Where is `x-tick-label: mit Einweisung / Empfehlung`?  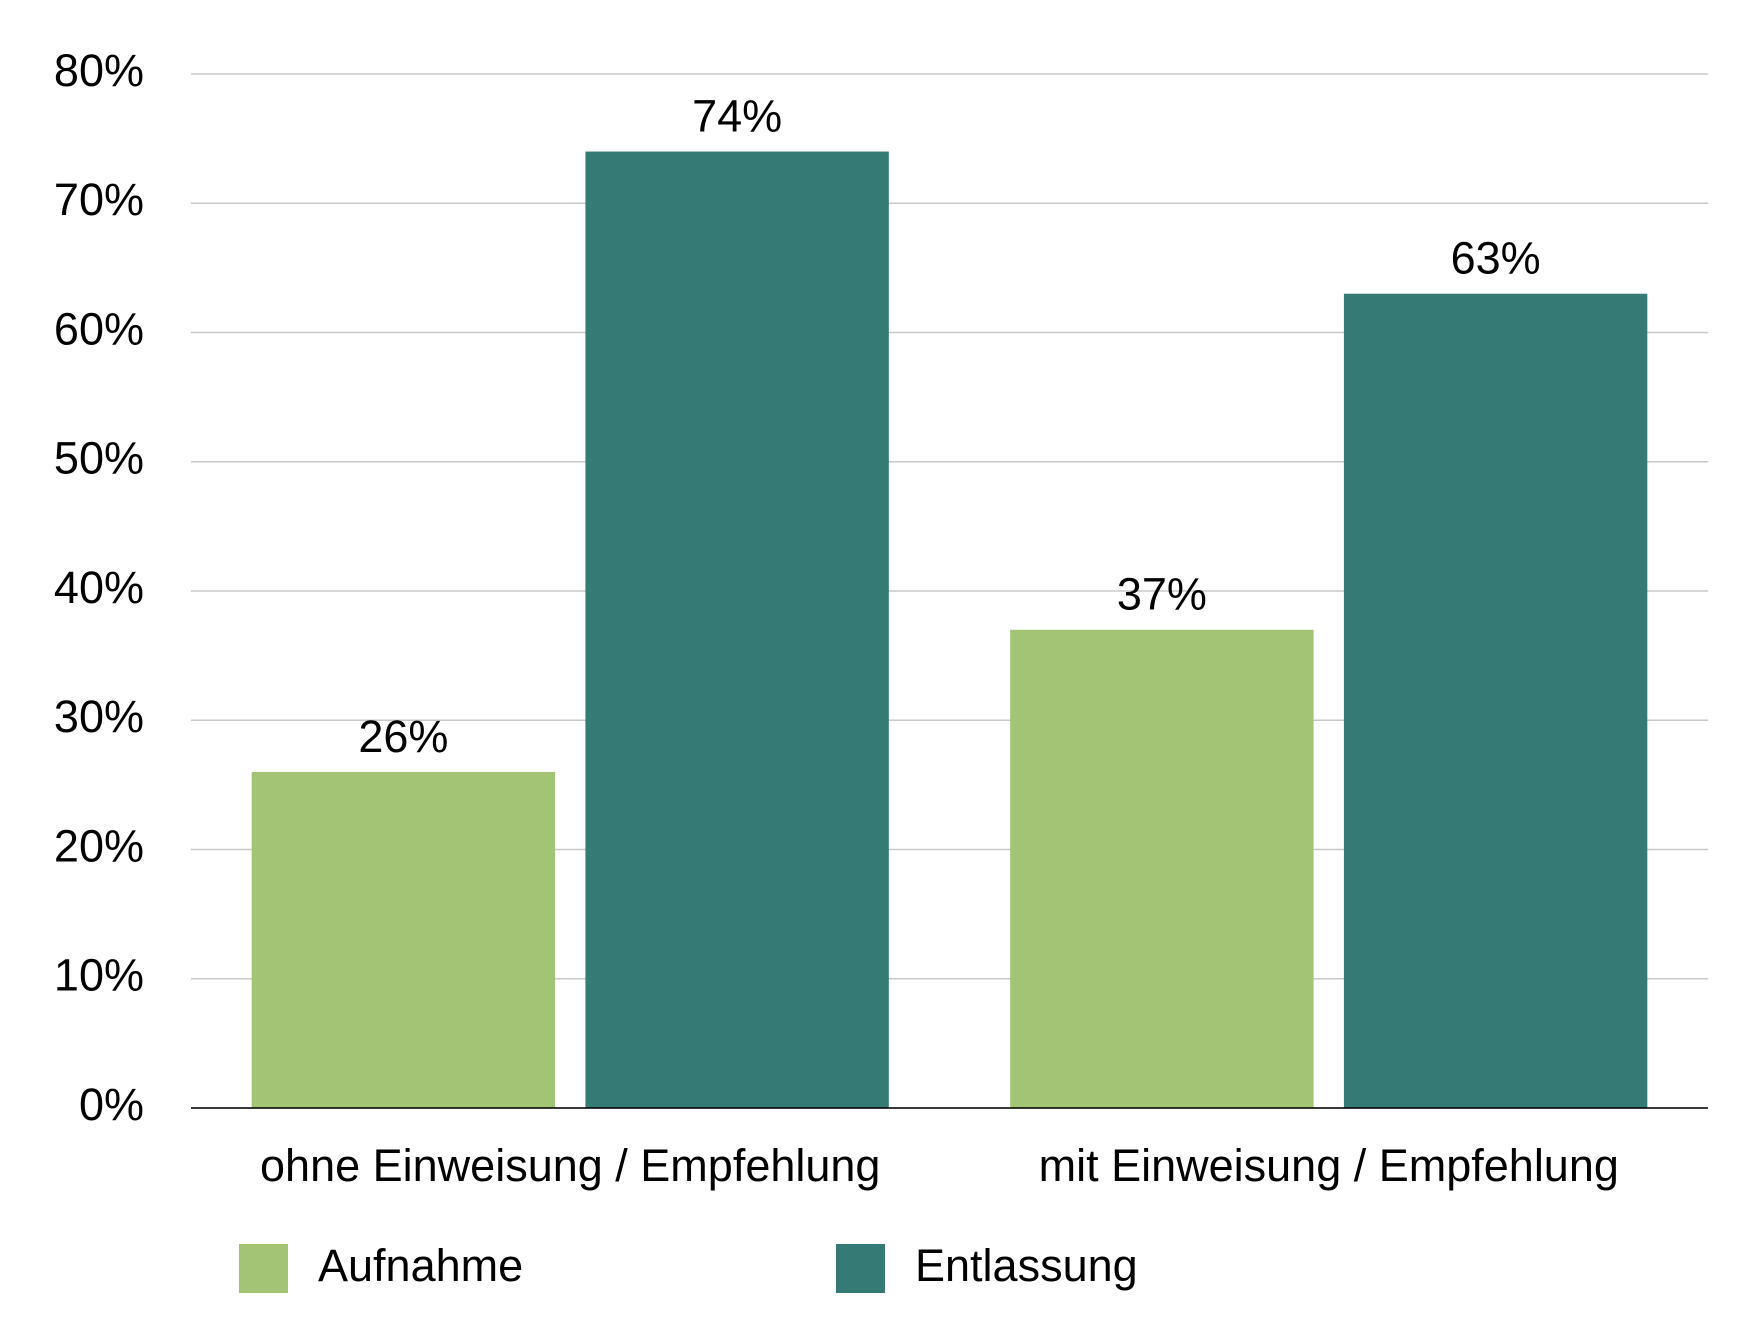 x-tick-label: mit Einweisung / Empfehlung is located at coordinates (1329, 1165).